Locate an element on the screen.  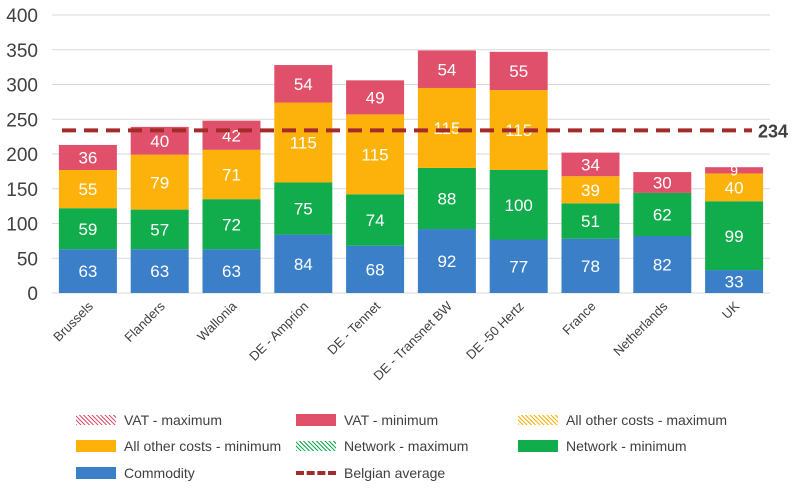
x-tick-label: France is located at coordinates (578, 318).